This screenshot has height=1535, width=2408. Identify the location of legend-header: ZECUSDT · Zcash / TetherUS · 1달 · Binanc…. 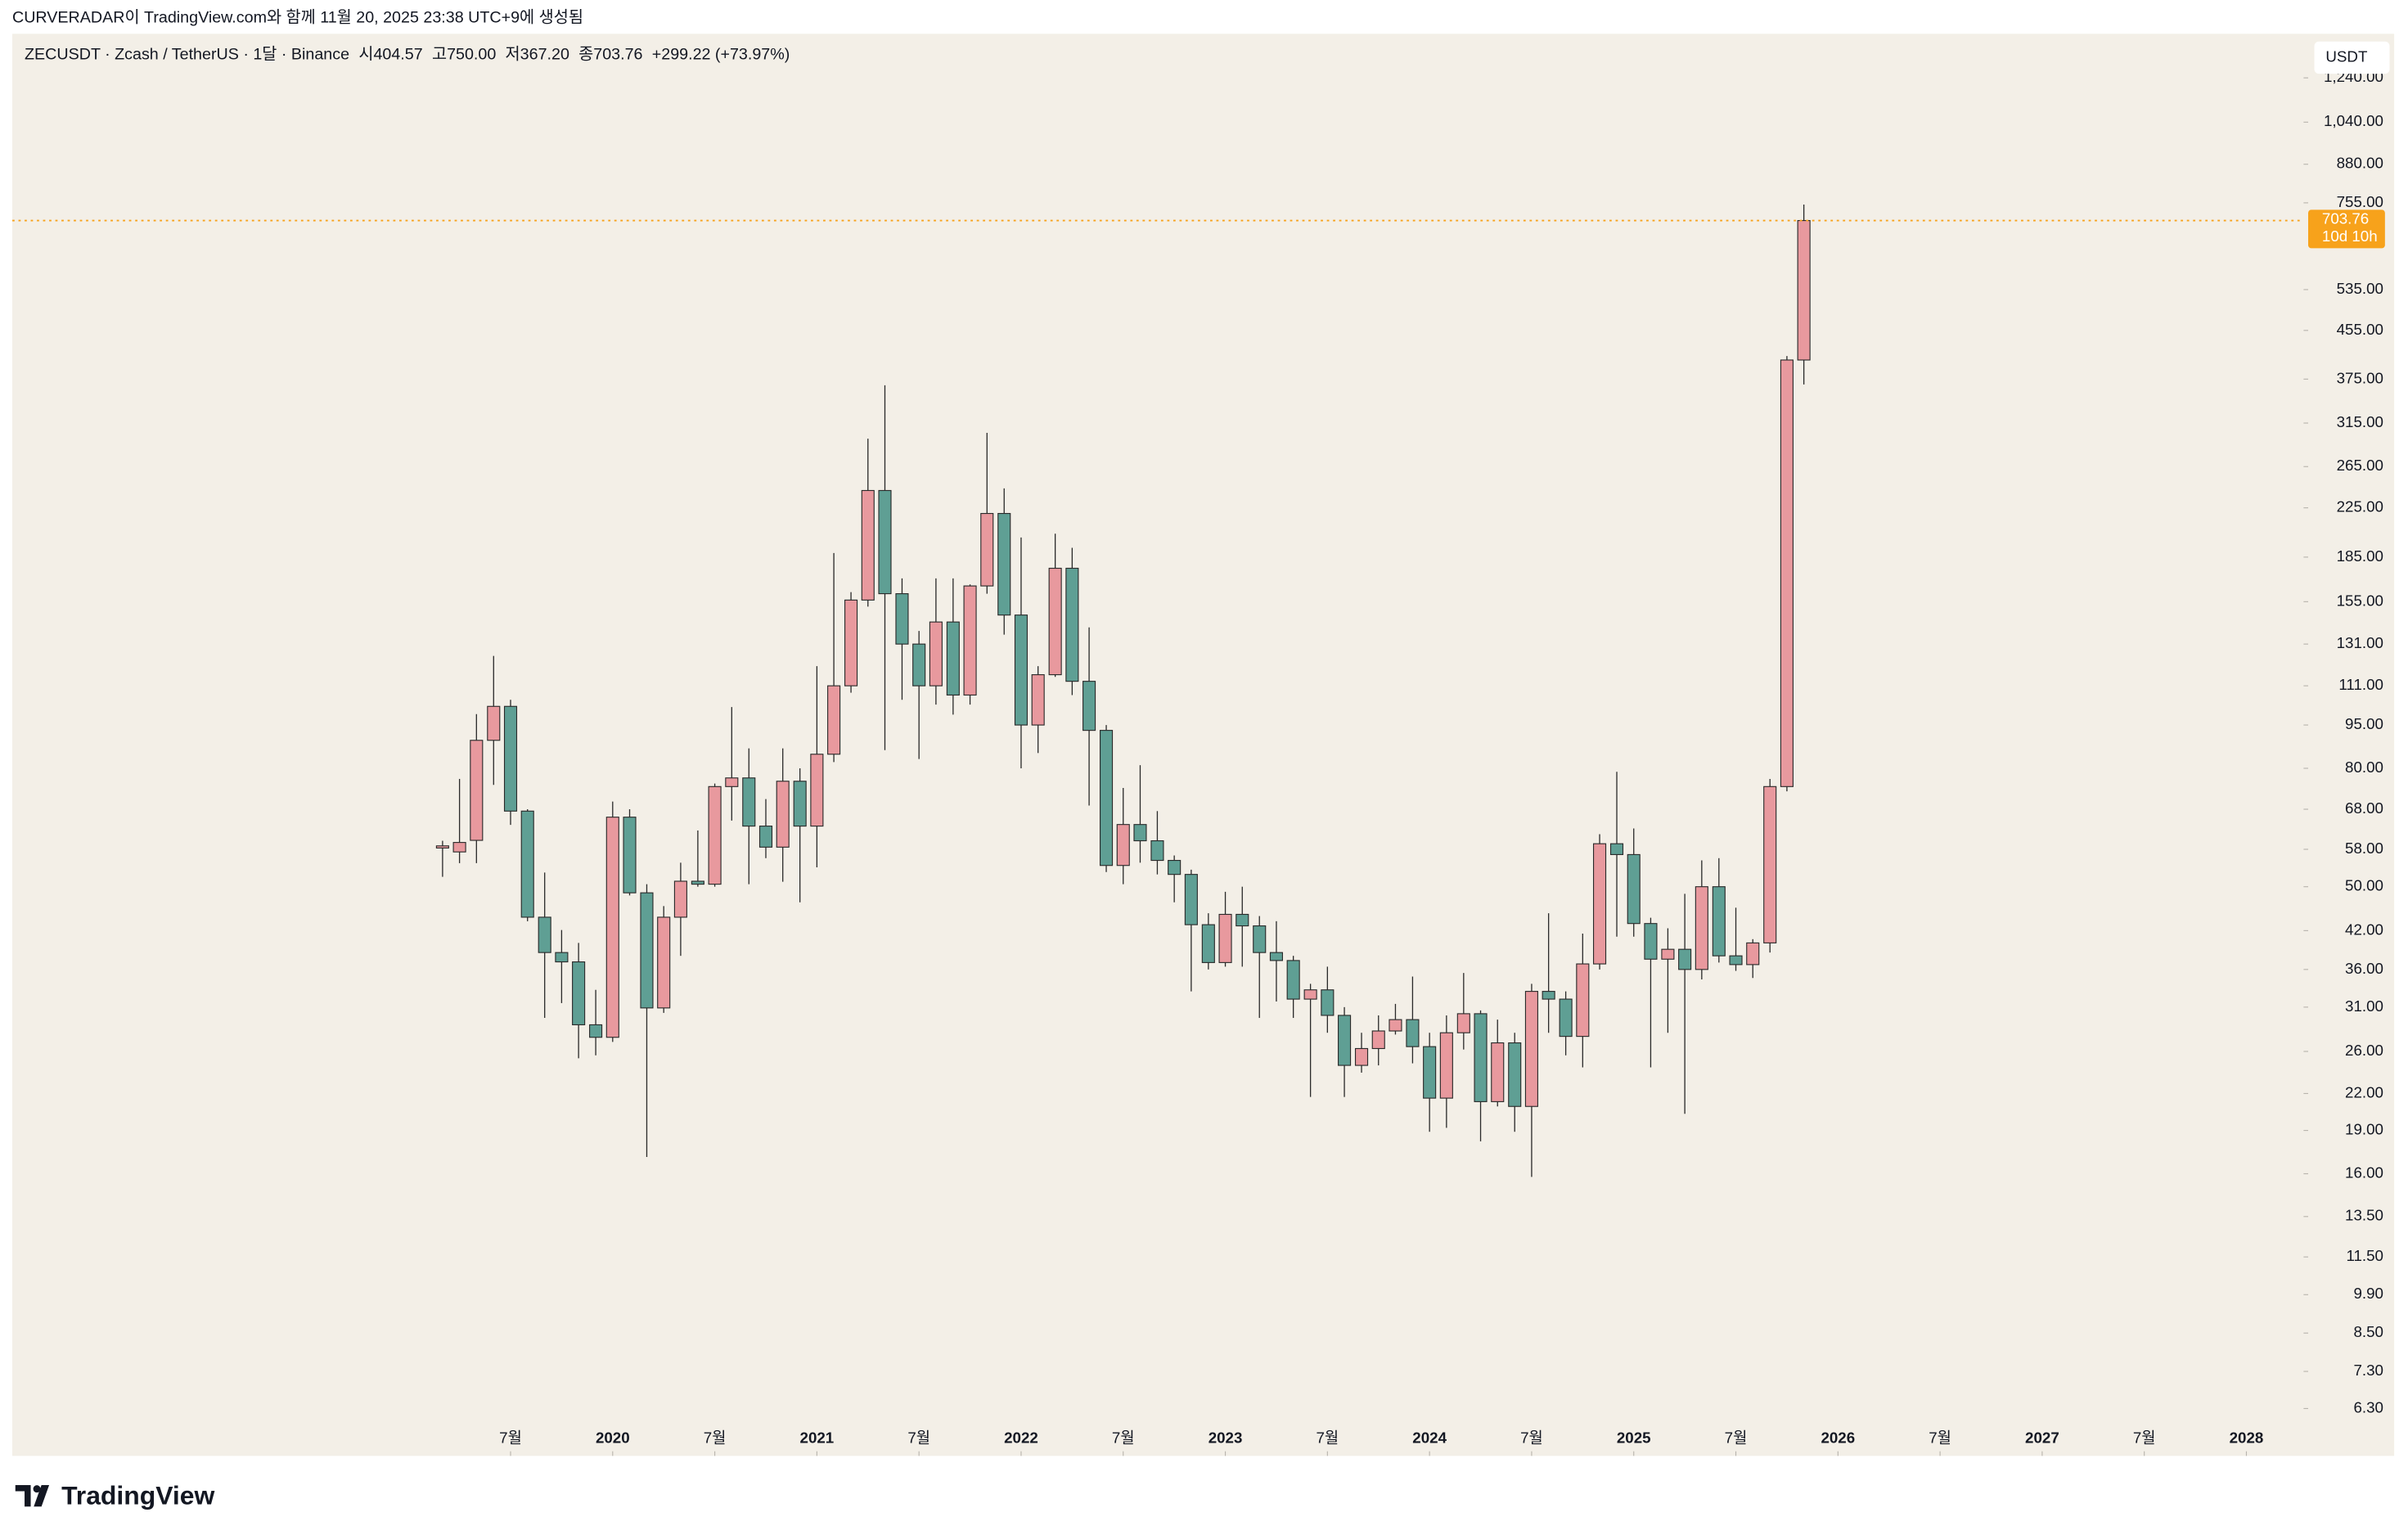
(408, 55).